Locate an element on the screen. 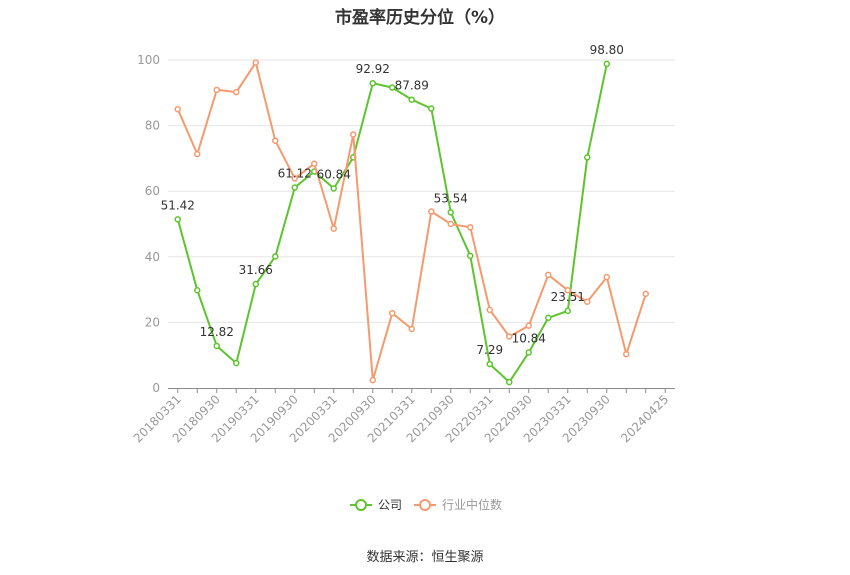 This screenshot has height=575, width=850. x-tick-label: 20240425 is located at coordinates (644, 418).